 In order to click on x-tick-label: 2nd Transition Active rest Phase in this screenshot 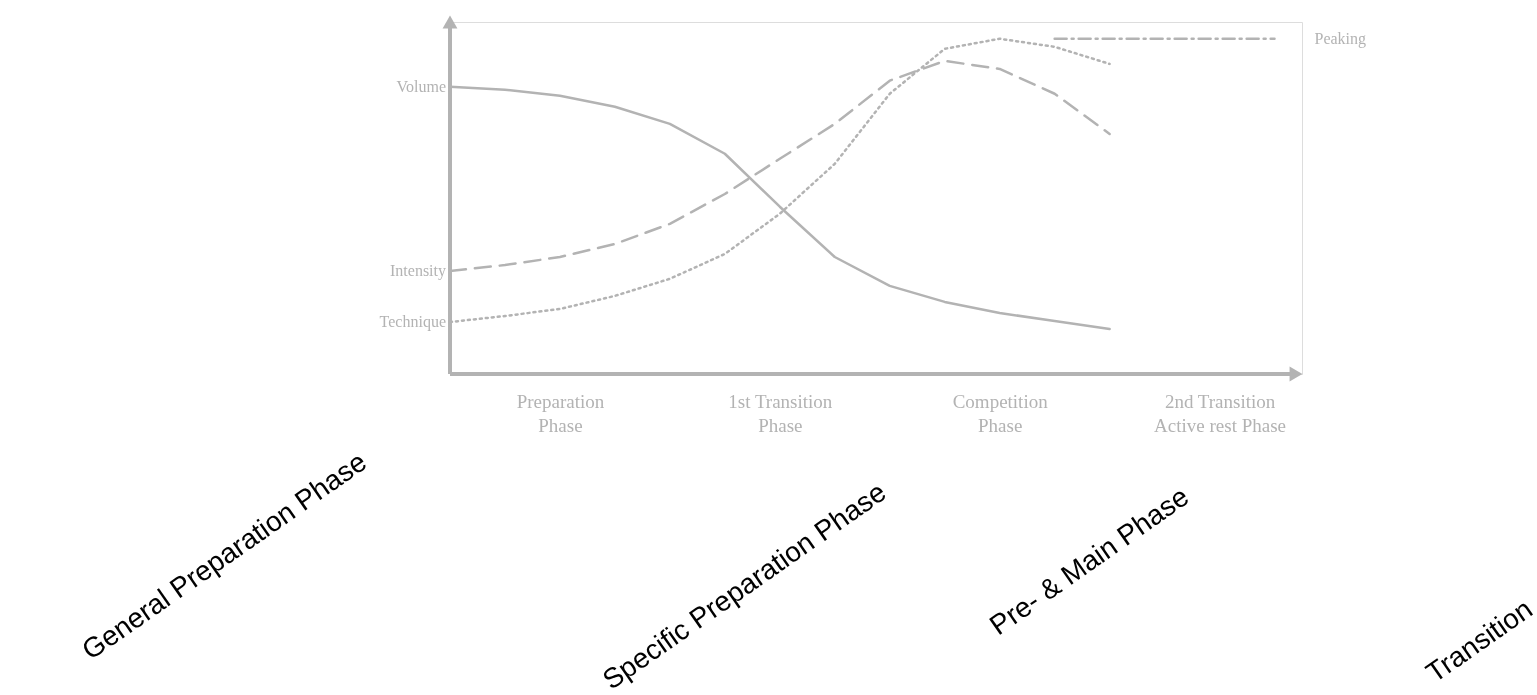, I will do `click(1220, 413)`.